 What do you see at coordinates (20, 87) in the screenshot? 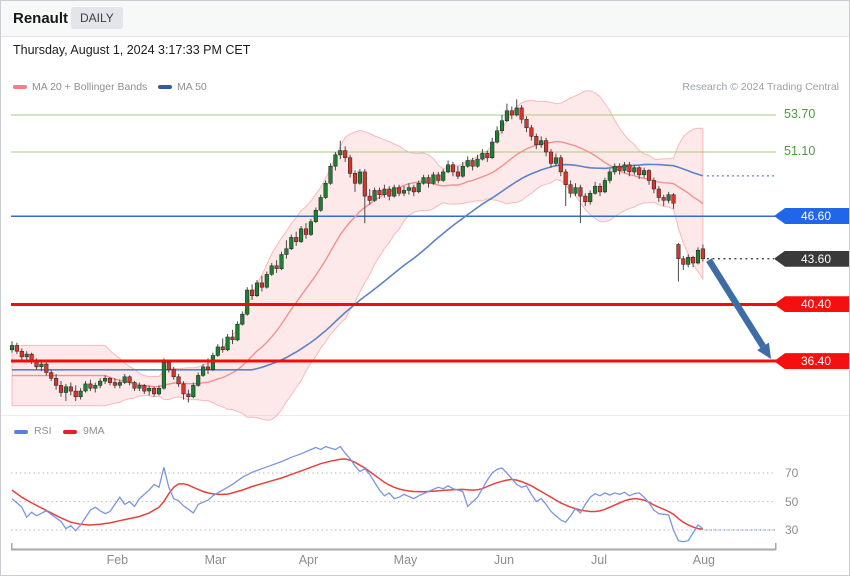
I see `ma20-bollinger-swatch-icon` at bounding box center [20, 87].